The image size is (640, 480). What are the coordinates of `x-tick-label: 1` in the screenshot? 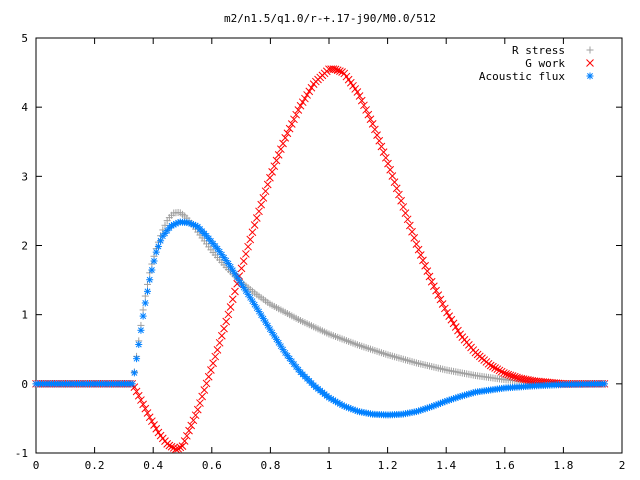 It's located at (329, 465).